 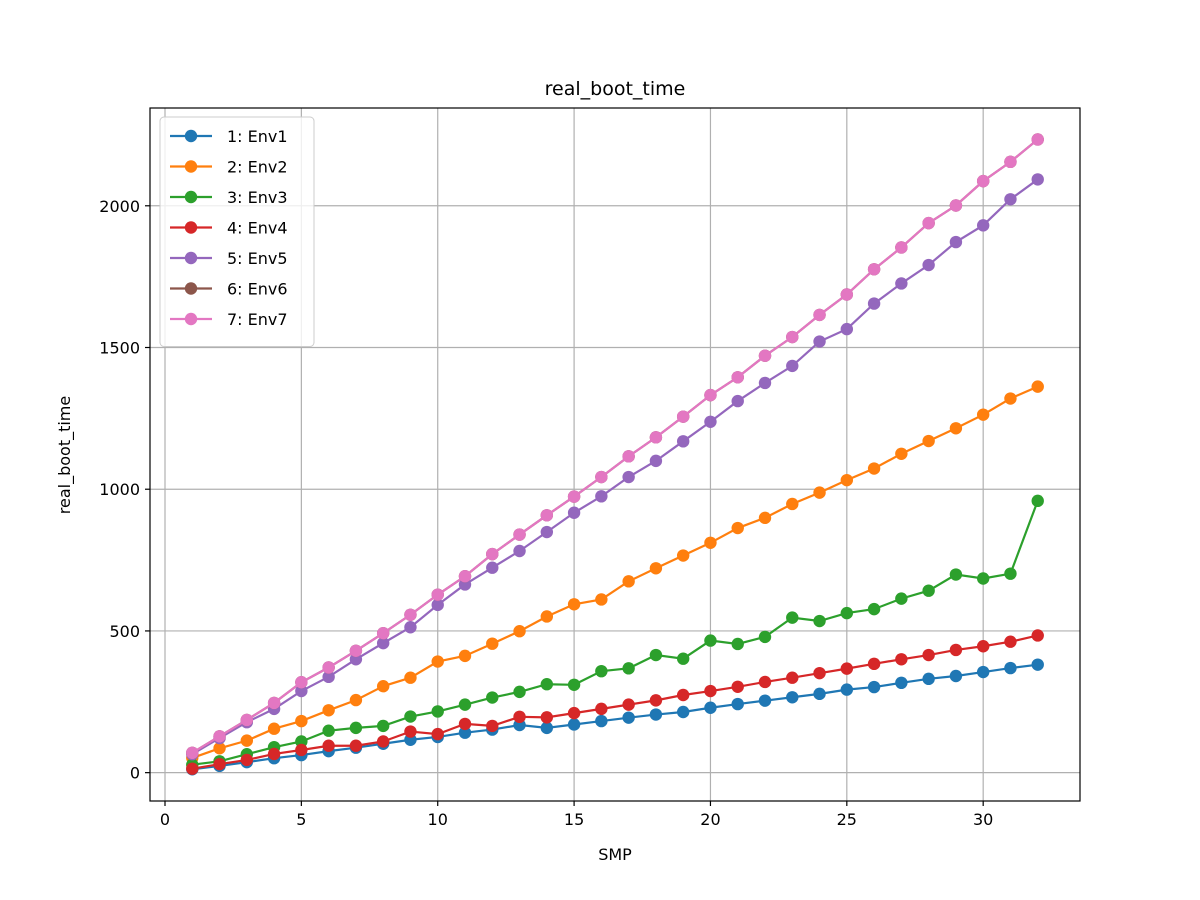 I want to click on x-tick-label: 25, so click(x=847, y=819).